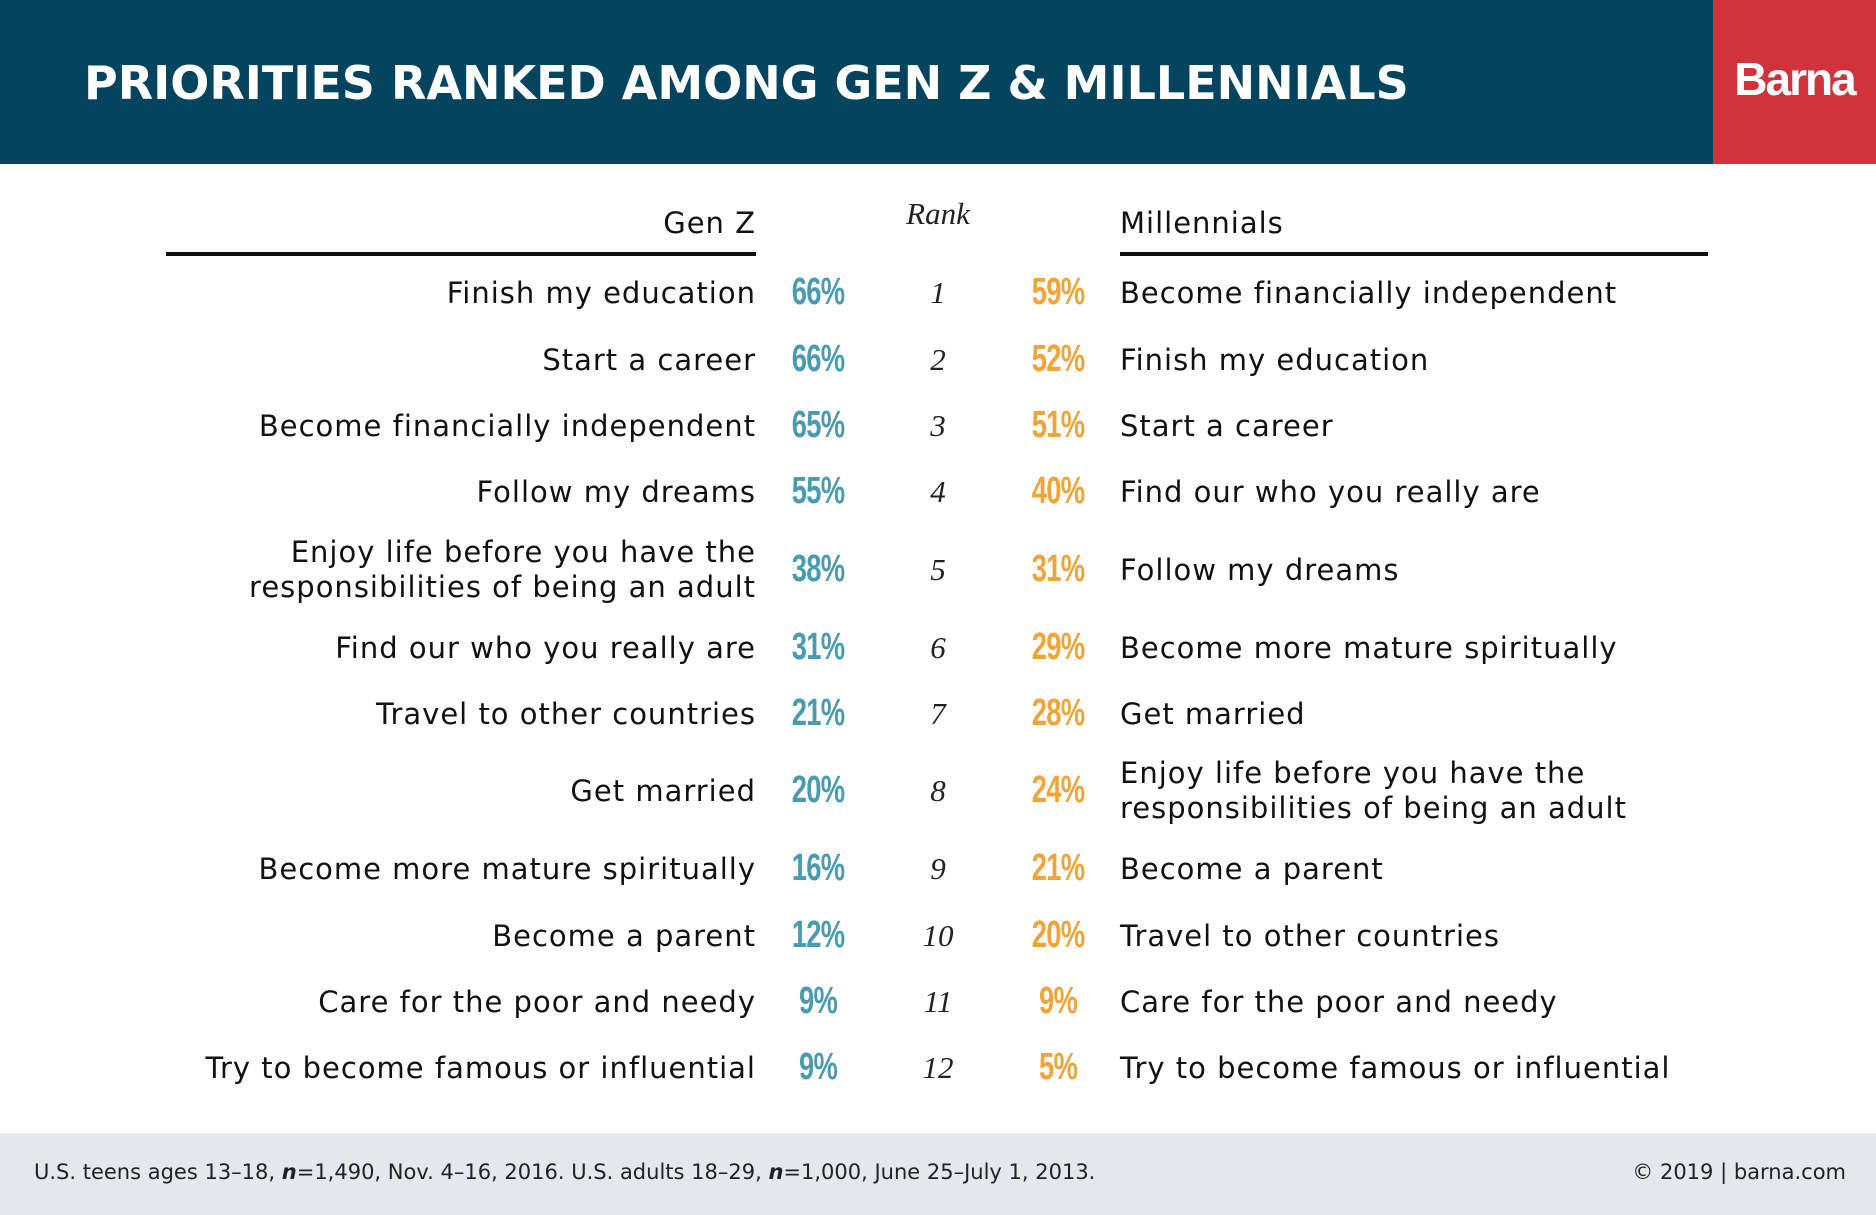 This screenshot has height=1215, width=1876. I want to click on copyright: © 2019 | barna.com, so click(1739, 1172).